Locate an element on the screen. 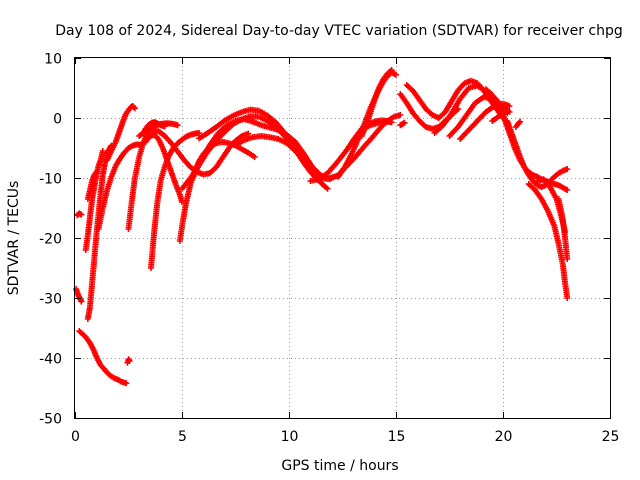 The width and height of the screenshot is (640, 480). y-tick-label: -20 is located at coordinates (50, 240).